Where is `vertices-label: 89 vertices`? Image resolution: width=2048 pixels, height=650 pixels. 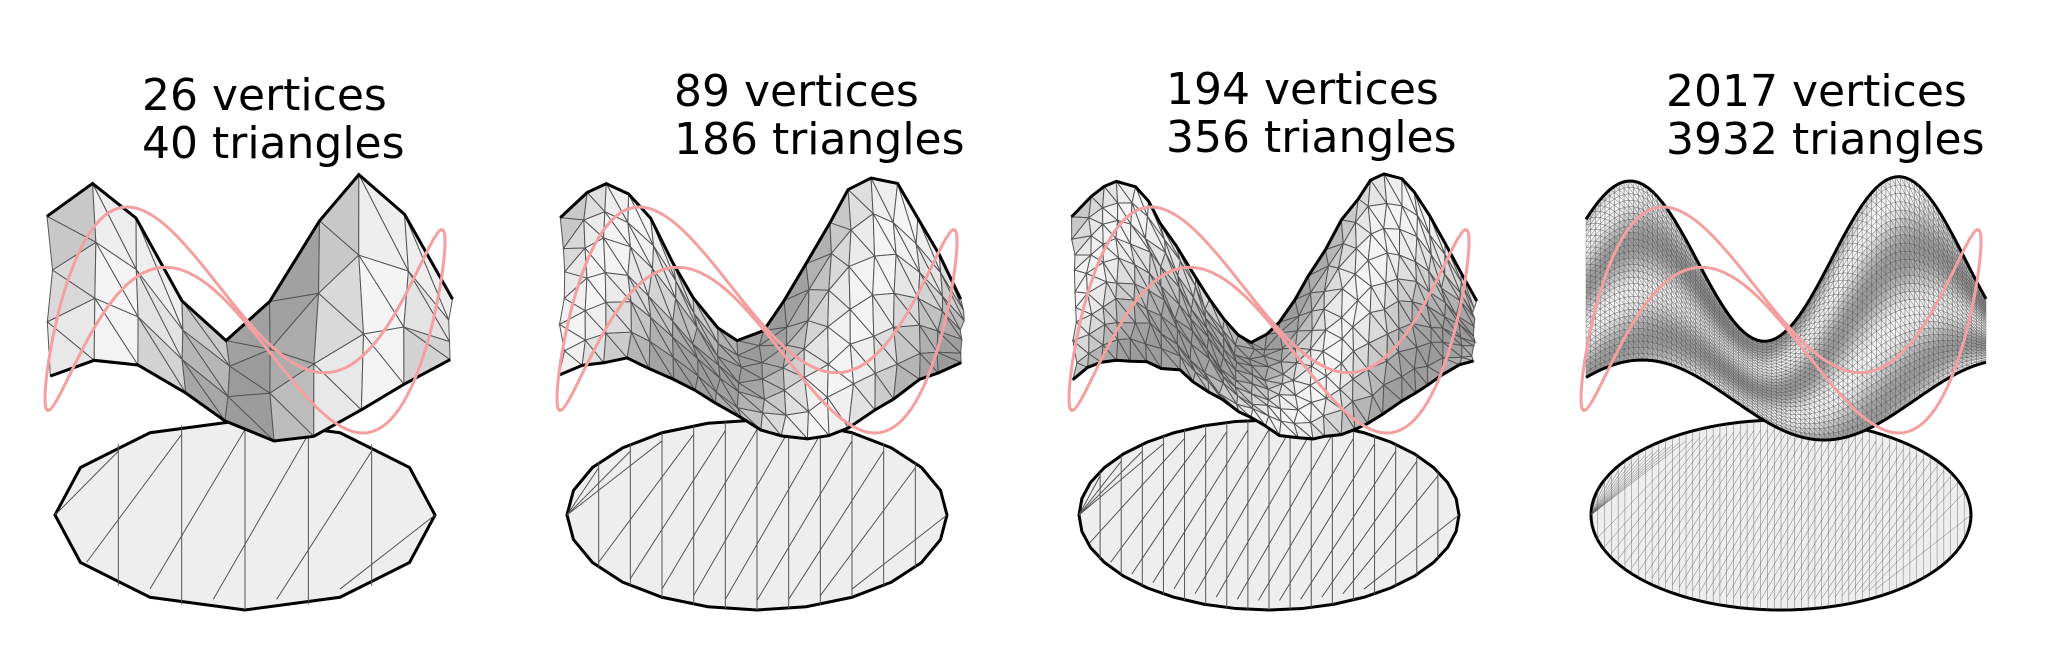
vertices-label: 89 vertices is located at coordinates (796, 91).